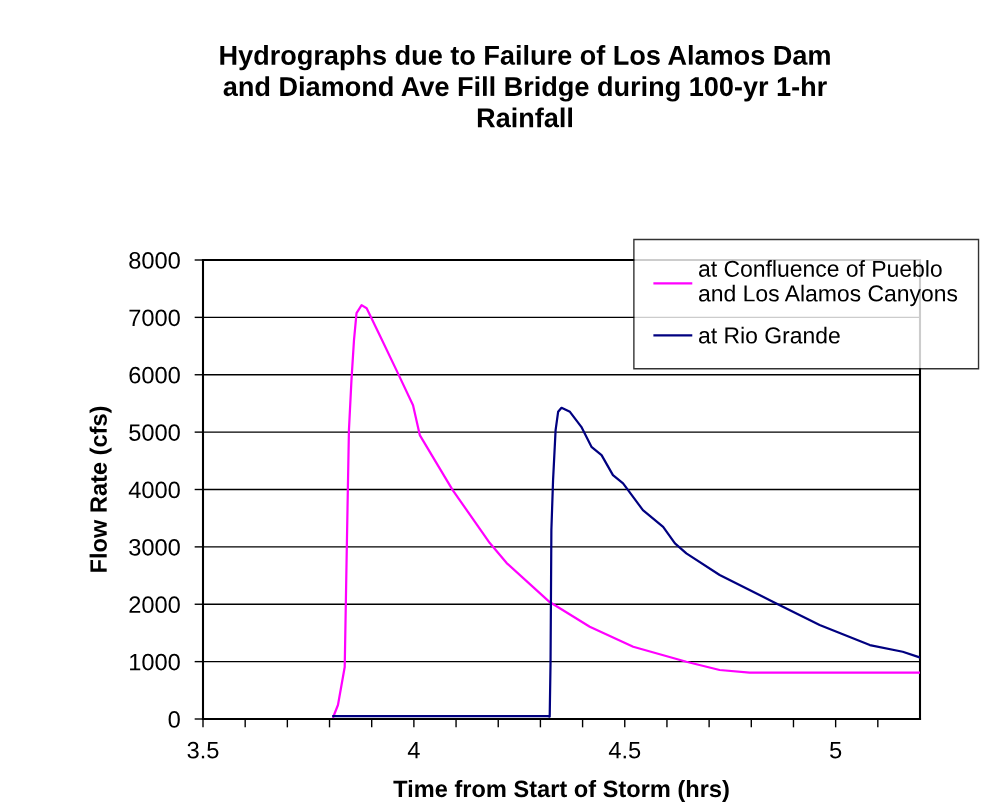  I want to click on y-tick-label: 7000, so click(154, 318).